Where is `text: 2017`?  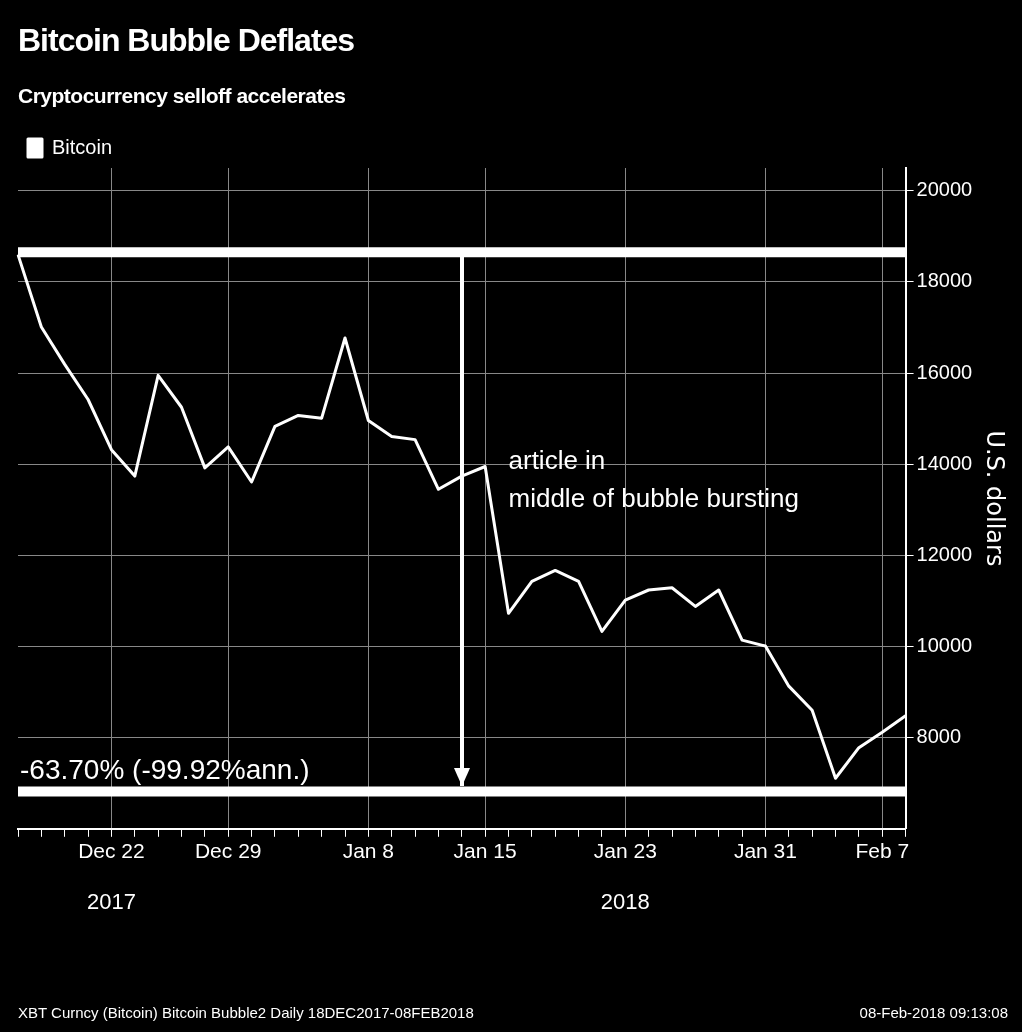
text: 2017 is located at coordinates (111, 901).